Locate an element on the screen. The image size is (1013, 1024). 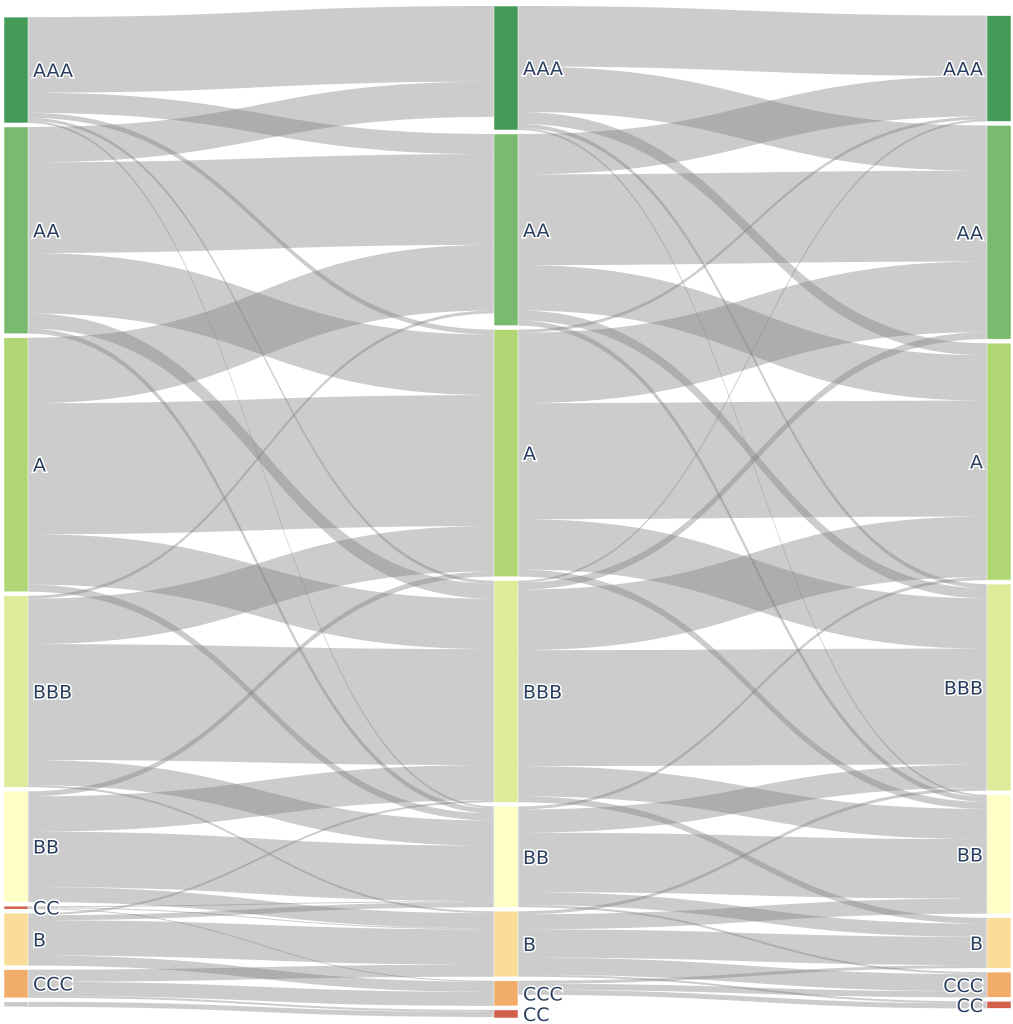
link-0-ccc-to-ccc is located at coordinates (261, 993).